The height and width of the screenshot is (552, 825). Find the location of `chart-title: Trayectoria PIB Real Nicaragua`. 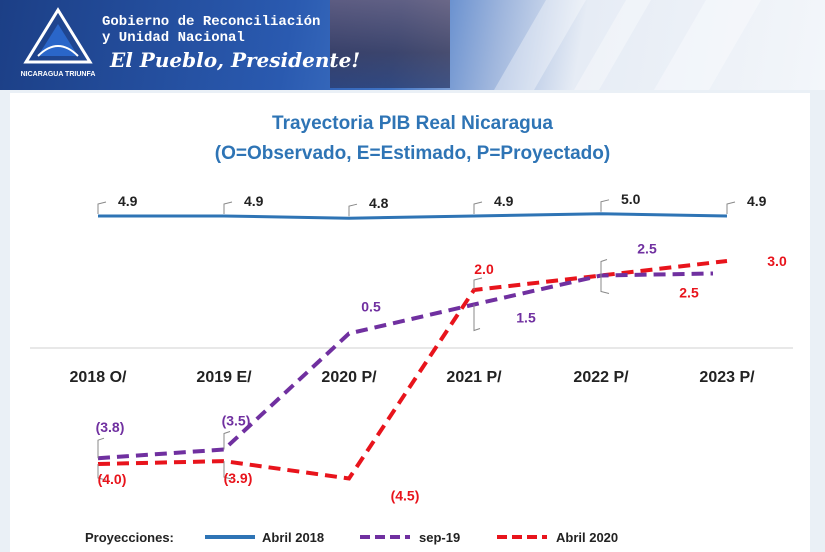

chart-title: Trayectoria PIB Real Nicaragua is located at coordinates (412, 123).